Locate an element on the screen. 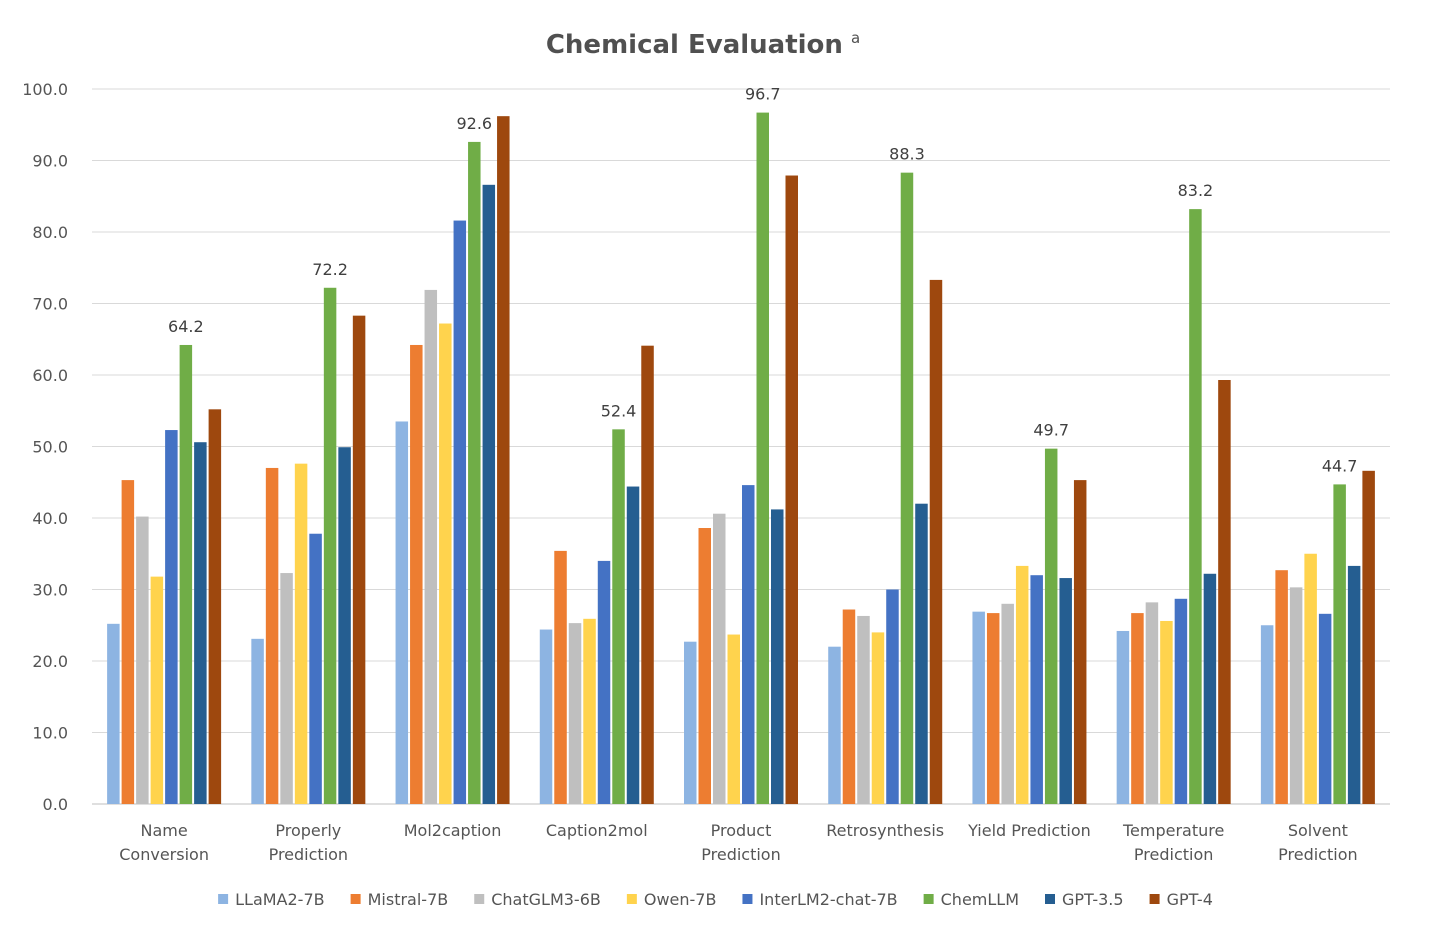  legend-item: GPT-3.5 is located at coordinates (1084, 899).